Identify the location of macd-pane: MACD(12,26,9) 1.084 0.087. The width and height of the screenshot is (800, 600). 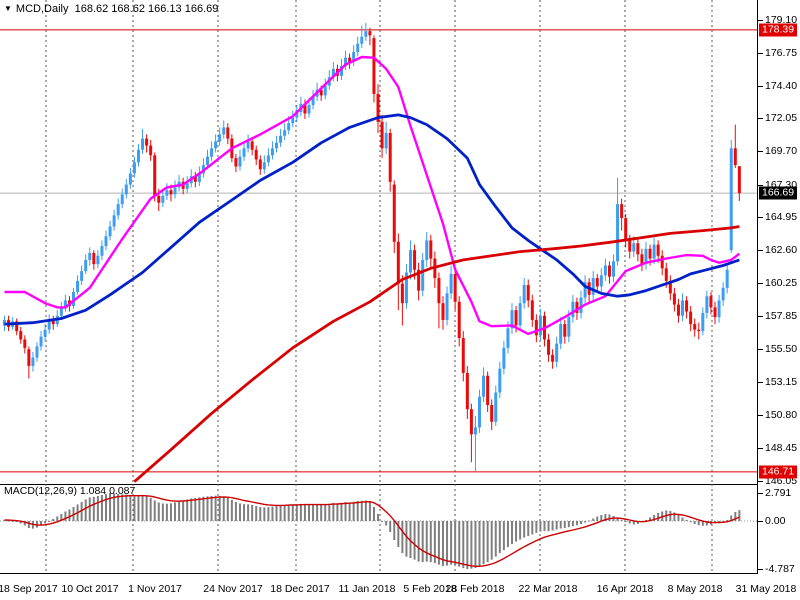
(378, 529).